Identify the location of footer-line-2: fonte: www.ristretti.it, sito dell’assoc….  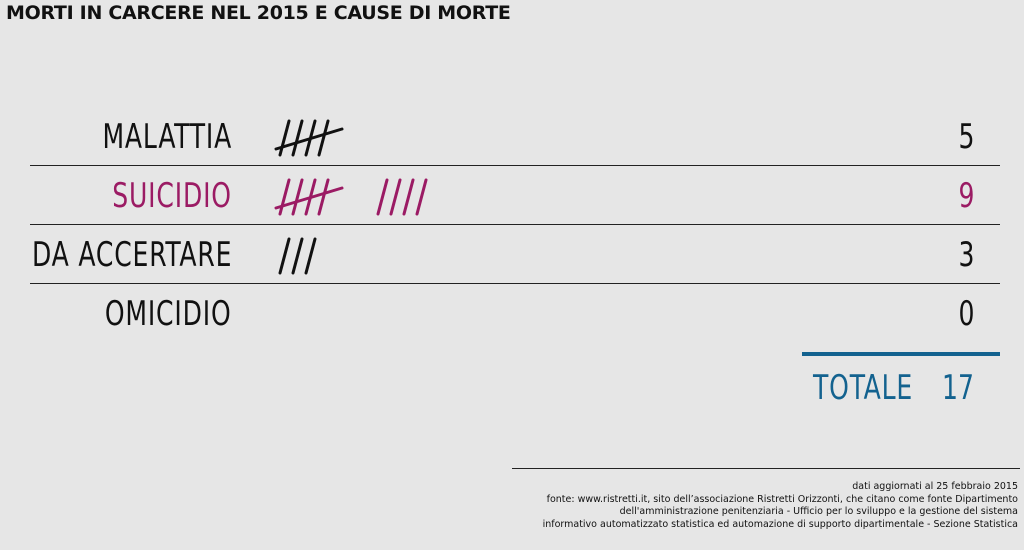
(782, 499).